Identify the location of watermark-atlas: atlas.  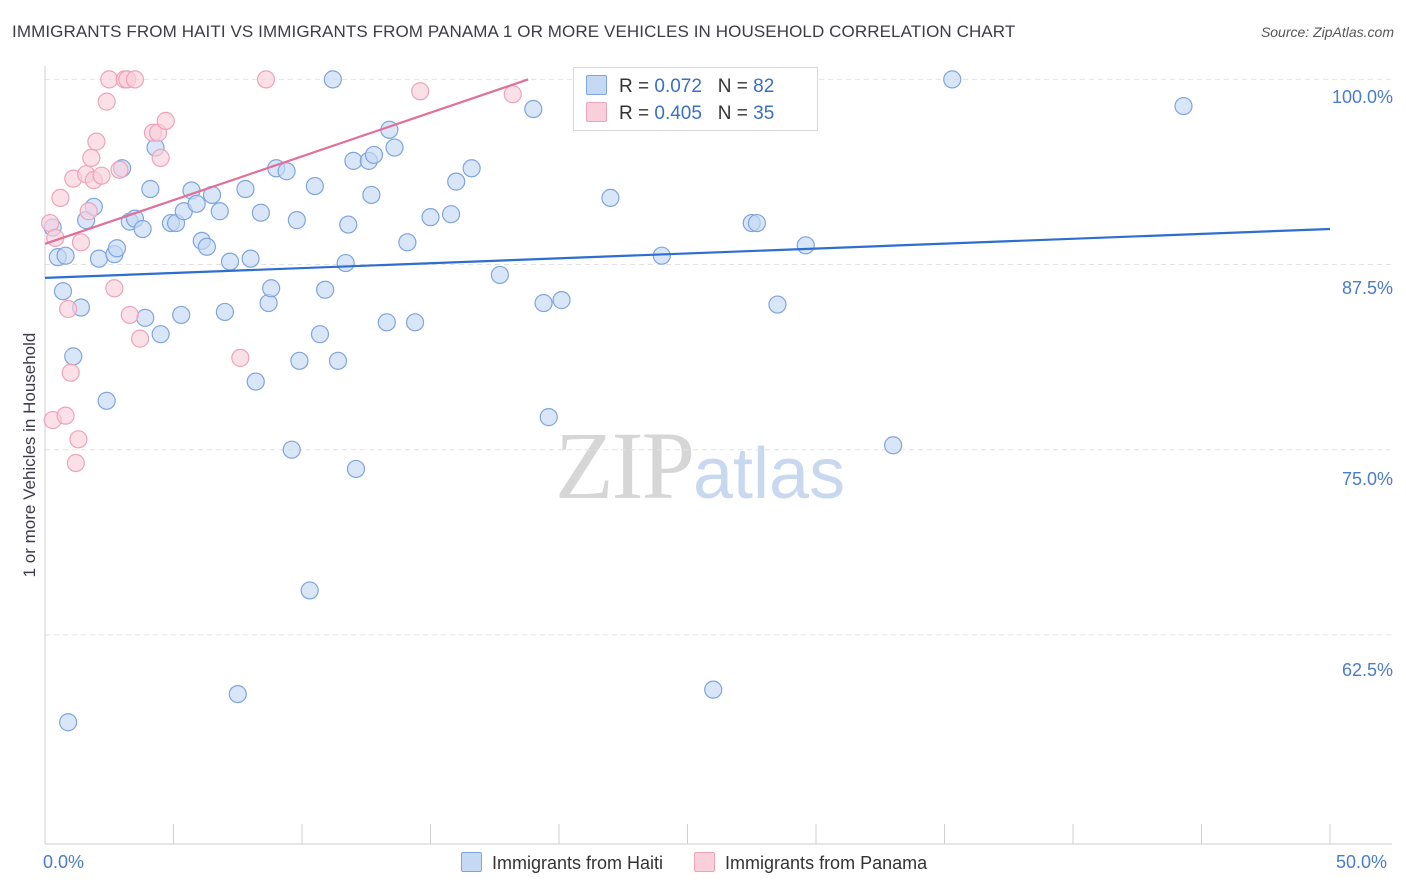
(769, 474).